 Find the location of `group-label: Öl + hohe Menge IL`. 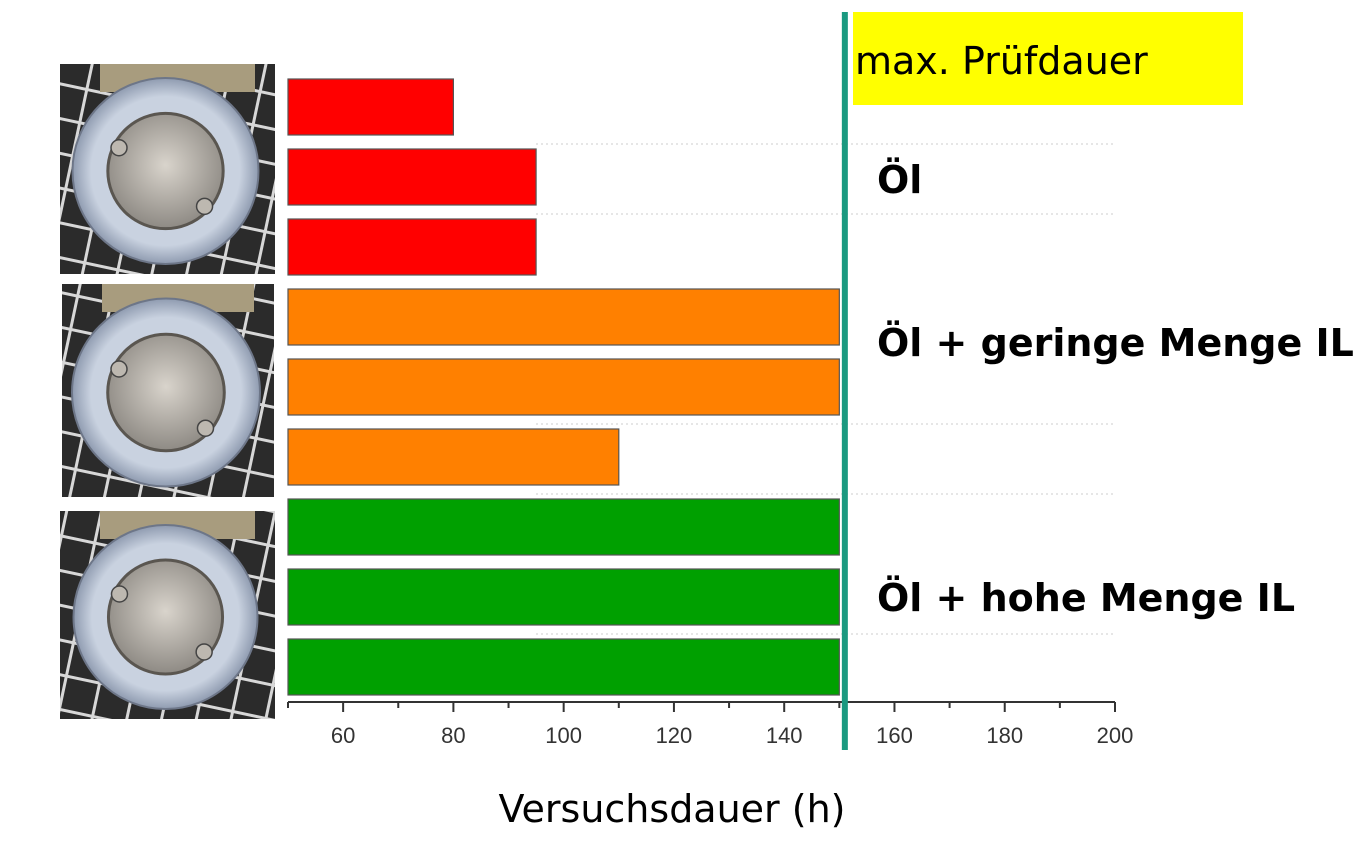

group-label: Öl + hohe Menge IL is located at coordinates (1086, 598).